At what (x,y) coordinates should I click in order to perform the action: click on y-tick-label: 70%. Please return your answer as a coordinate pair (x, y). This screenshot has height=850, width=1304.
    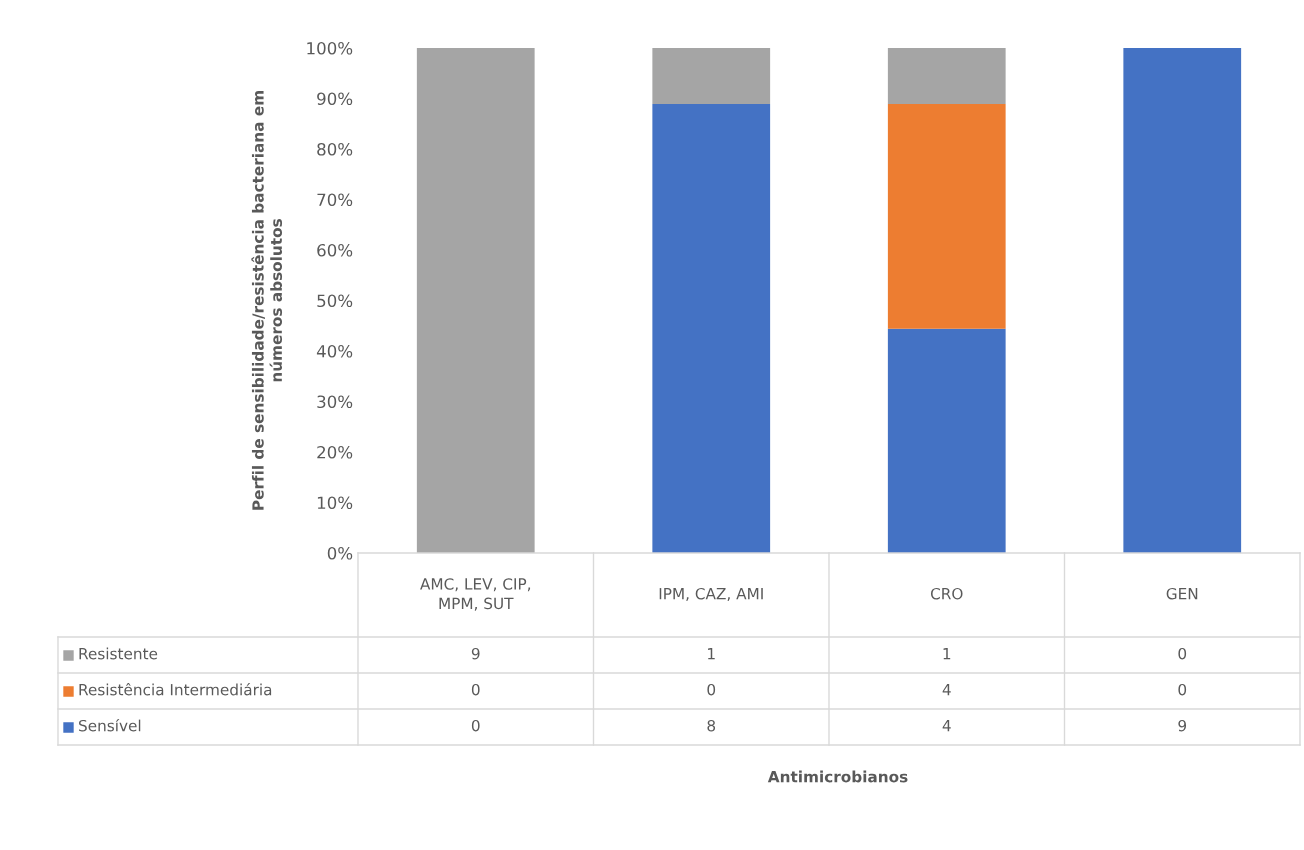
    Looking at the image, I should click on (335, 200).